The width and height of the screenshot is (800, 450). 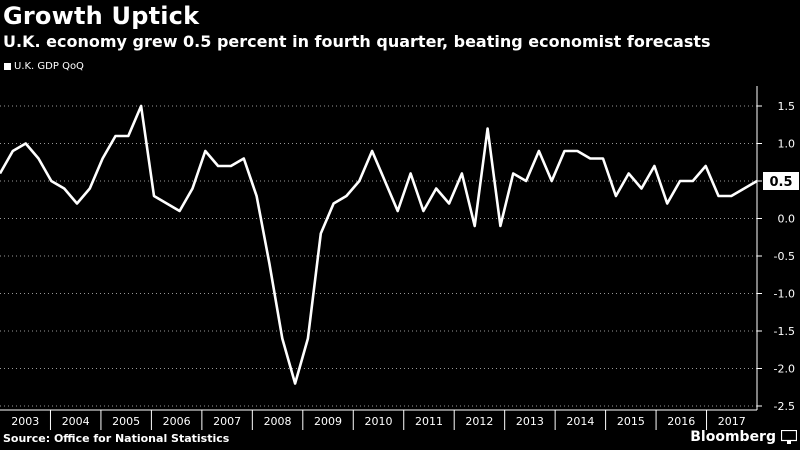 What do you see at coordinates (733, 437) in the screenshot?
I see `brand-logo: Bloomberg` at bounding box center [733, 437].